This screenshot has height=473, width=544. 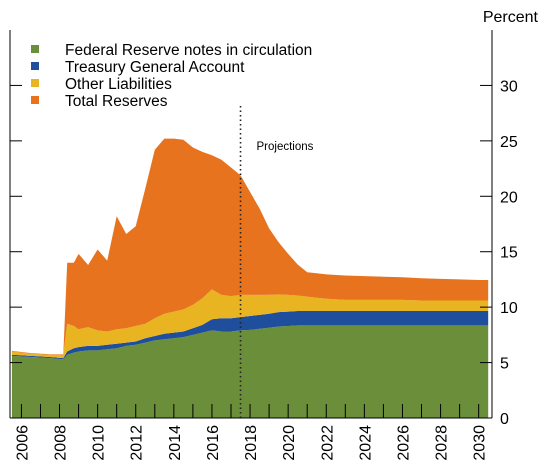 What do you see at coordinates (504, 419) in the screenshot?
I see `y-tick-label: 0` at bounding box center [504, 419].